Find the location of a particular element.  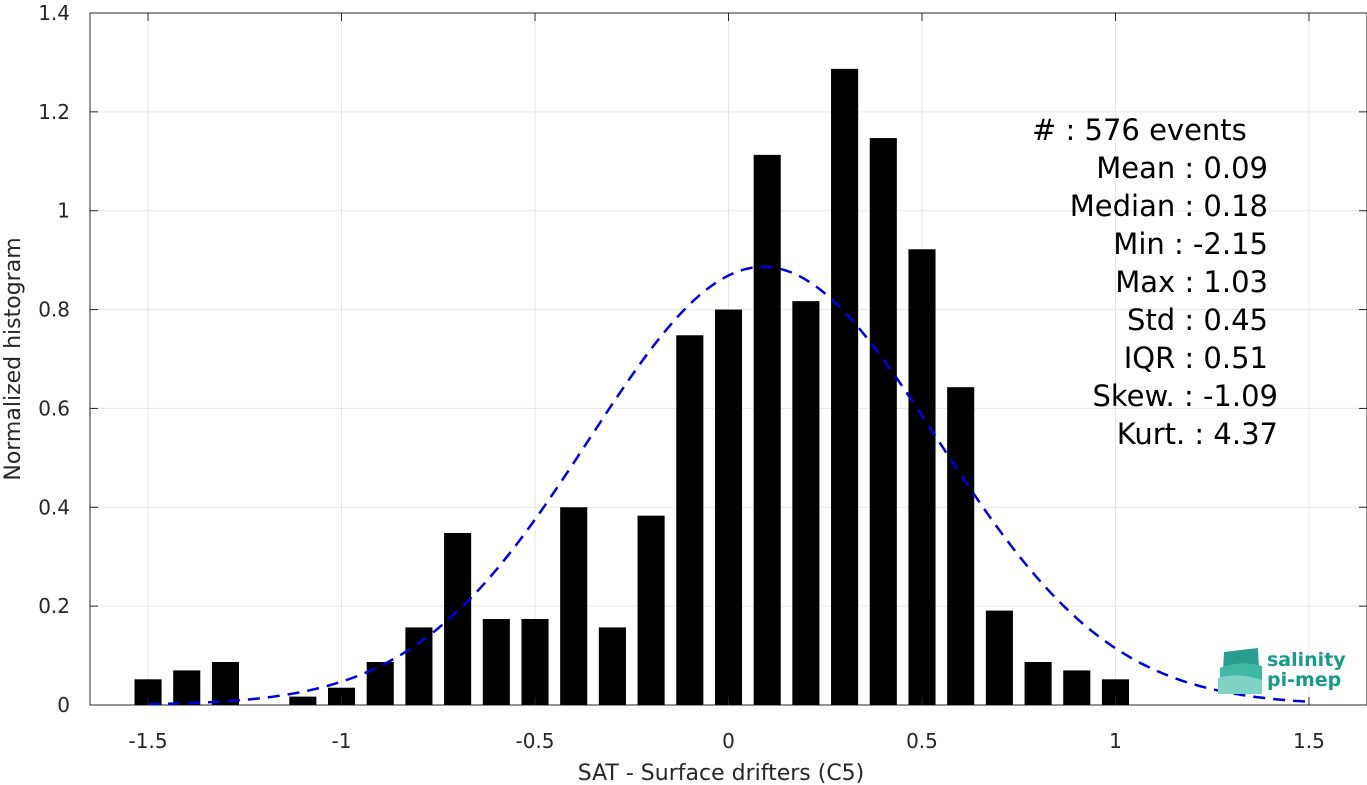

x-tick-label: 1.5 is located at coordinates (1309, 741).